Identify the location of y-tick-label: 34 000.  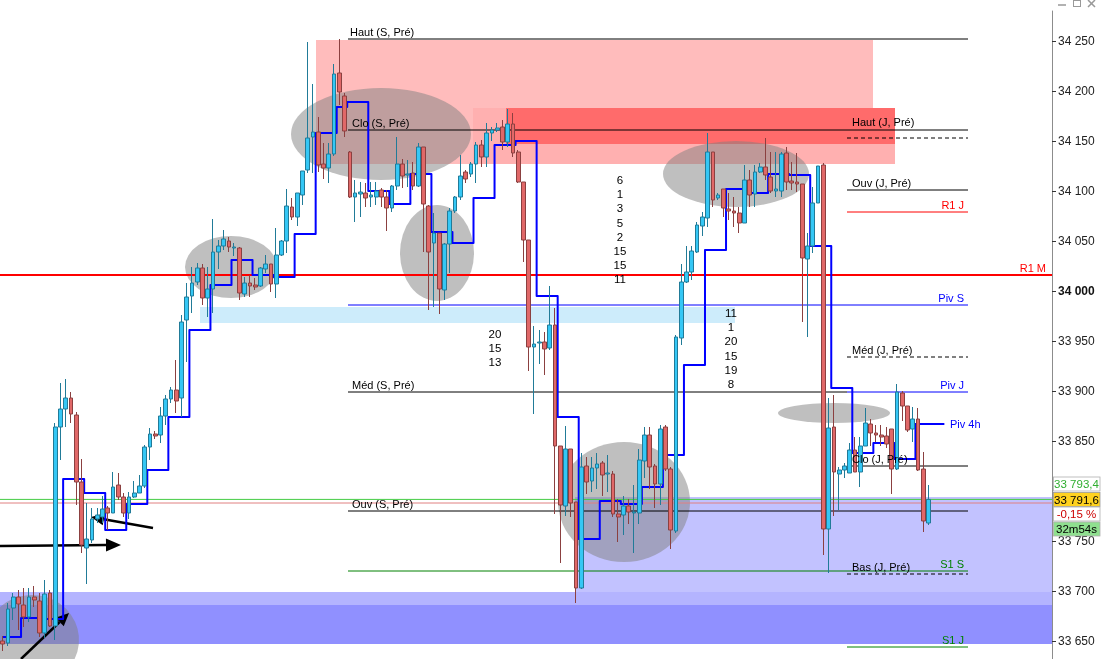
(1077, 291).